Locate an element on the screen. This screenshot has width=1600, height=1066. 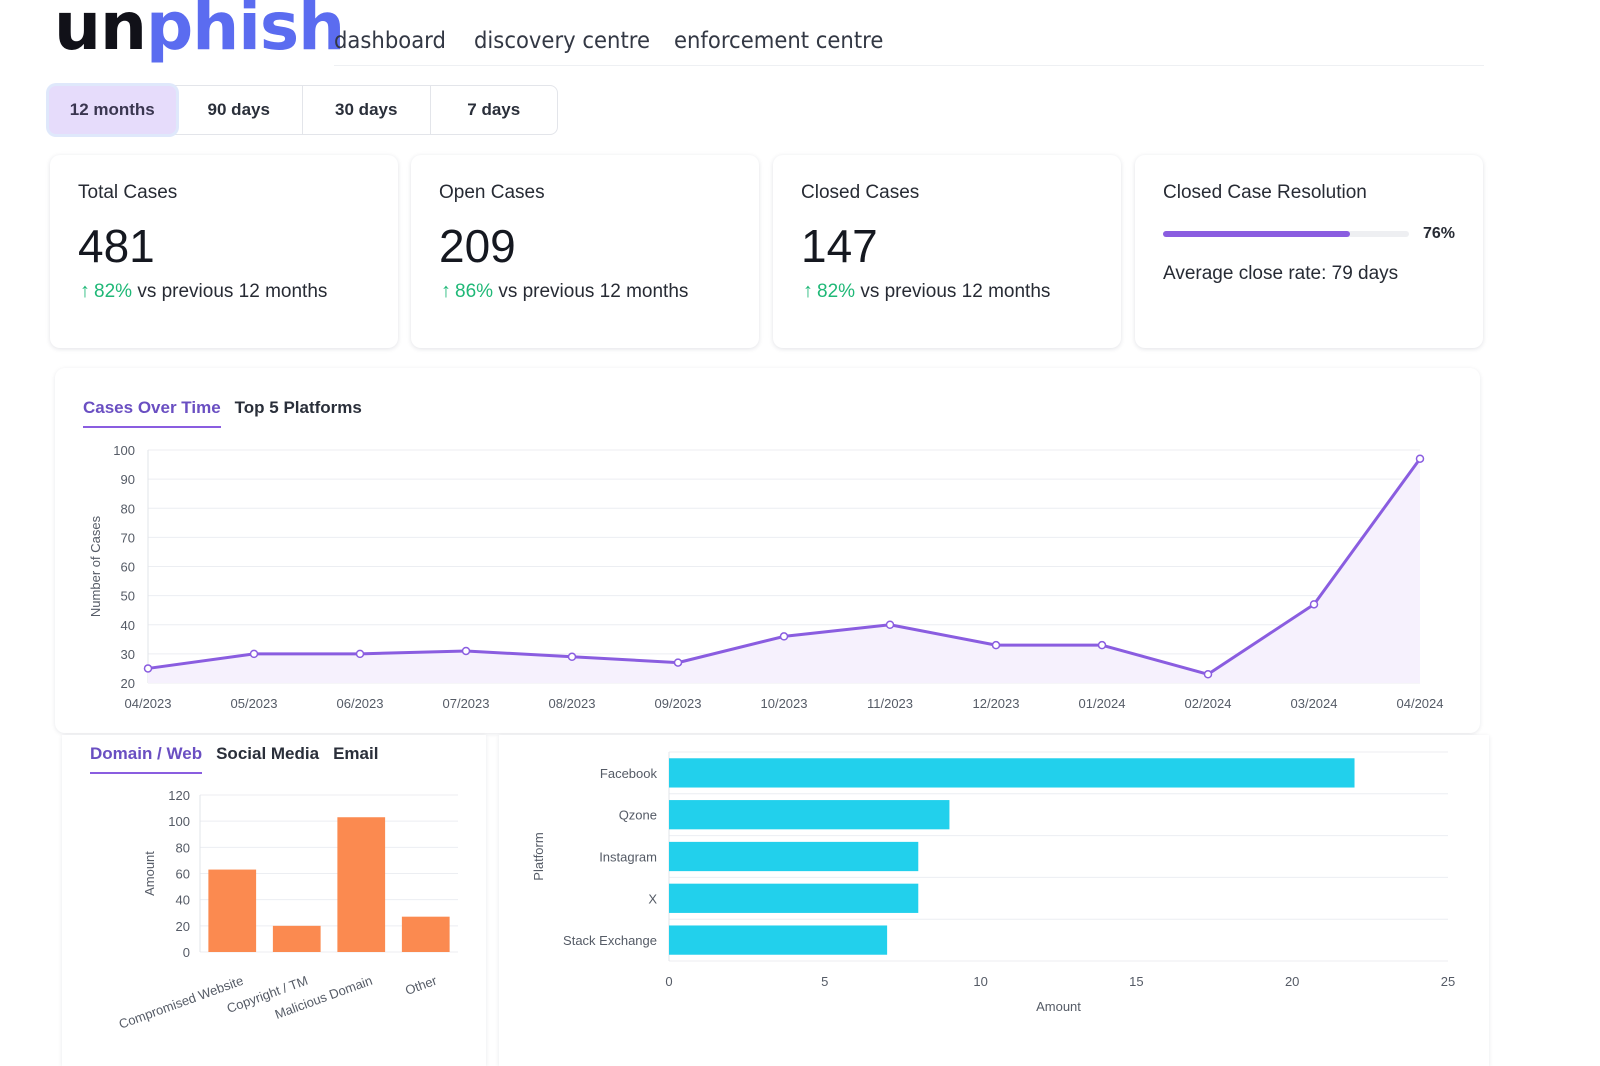
y-tick-label: 50 is located at coordinates (128, 596).